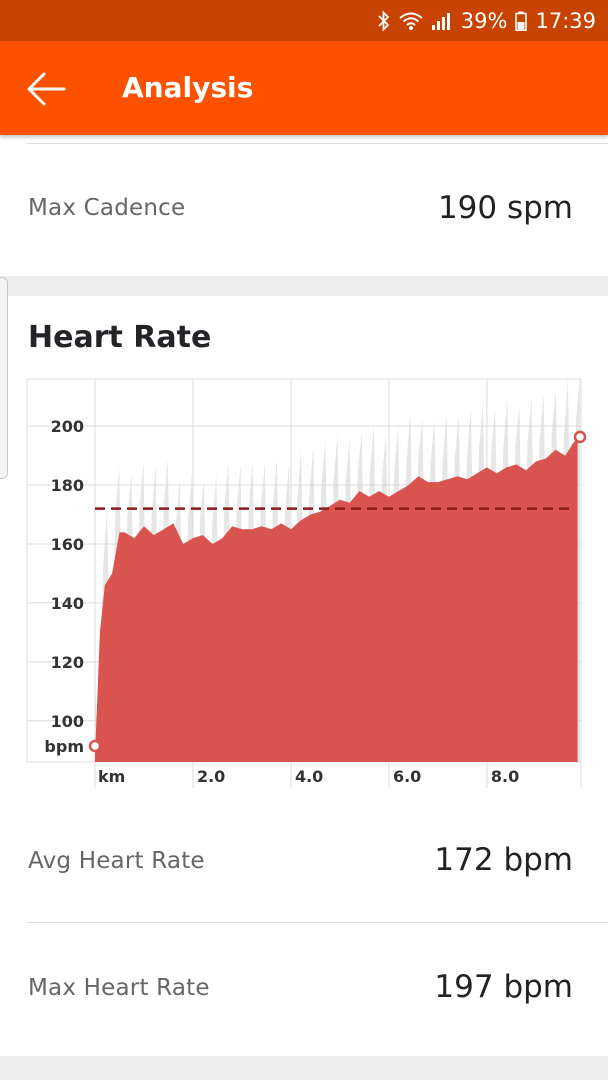  What do you see at coordinates (565, 20) in the screenshot?
I see `clock: 17:39` at bounding box center [565, 20].